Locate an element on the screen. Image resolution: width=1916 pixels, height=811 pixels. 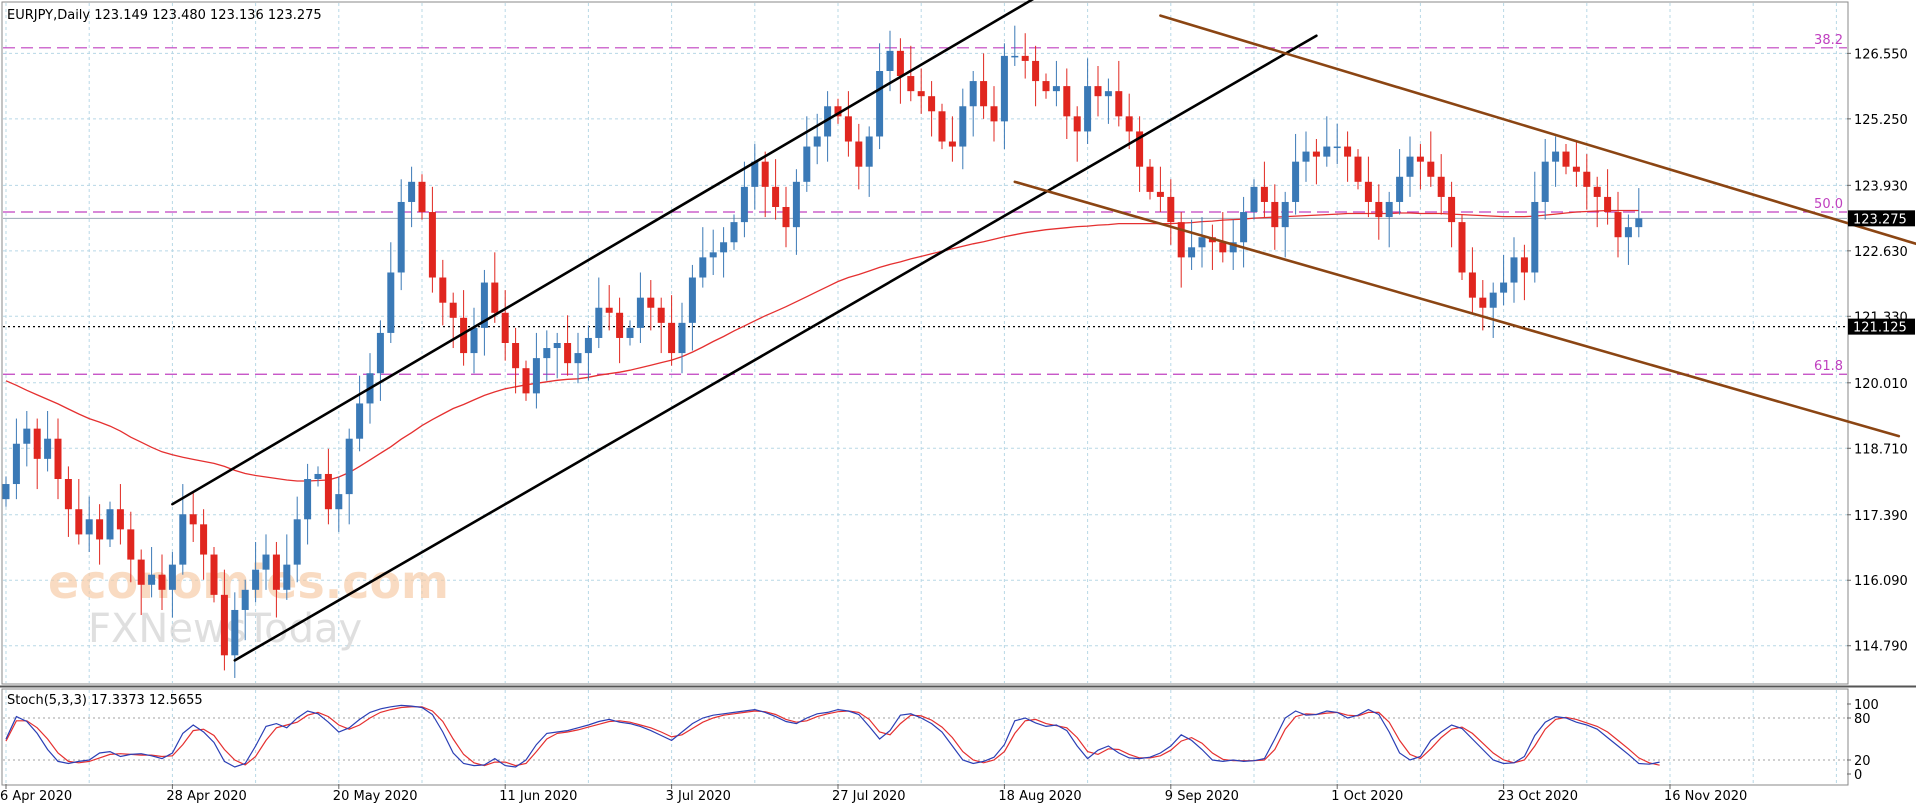
price-tick-label: 123.930 is located at coordinates (1881, 186).